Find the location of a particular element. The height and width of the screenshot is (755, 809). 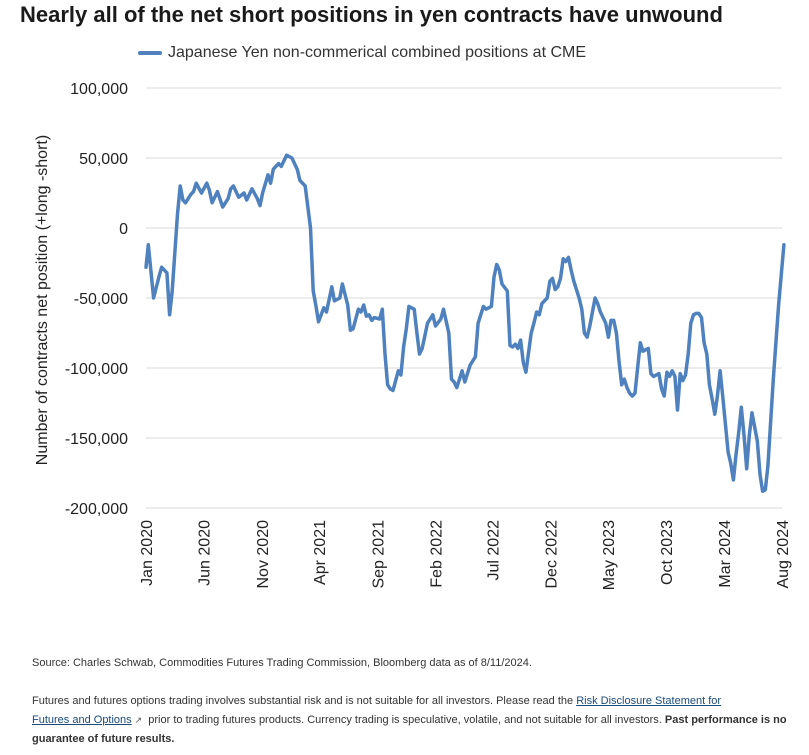

external-link-icon: ↗ is located at coordinates (138, 720).